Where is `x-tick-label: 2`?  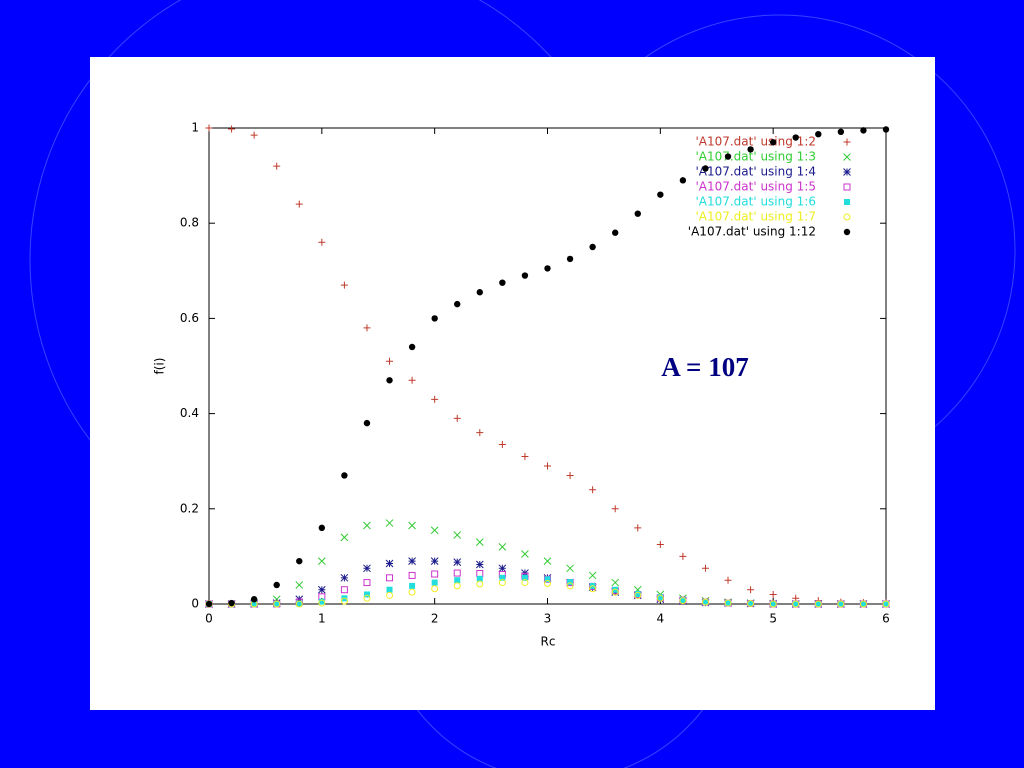 x-tick-label: 2 is located at coordinates (435, 619).